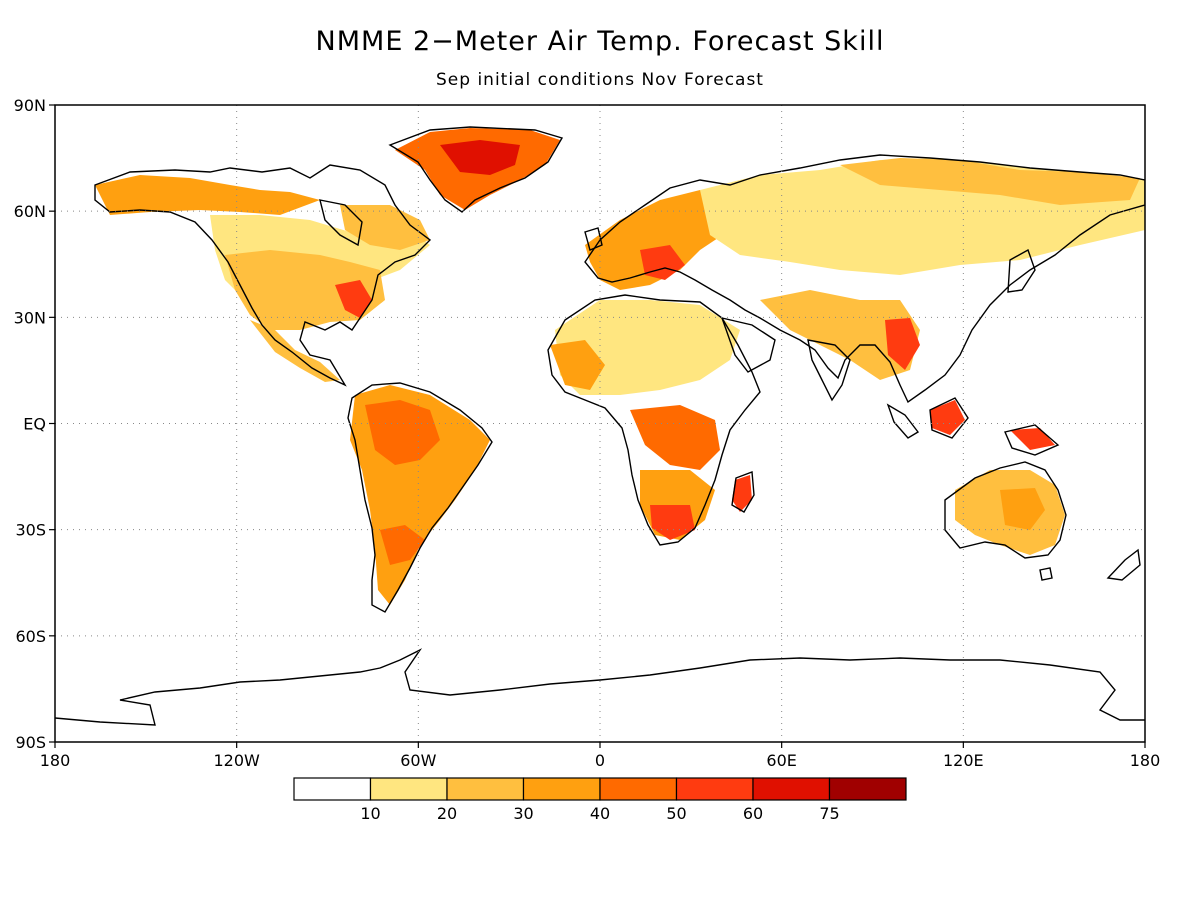 The image size is (1200, 900). I want to click on shade-asia-south, so click(840, 335).